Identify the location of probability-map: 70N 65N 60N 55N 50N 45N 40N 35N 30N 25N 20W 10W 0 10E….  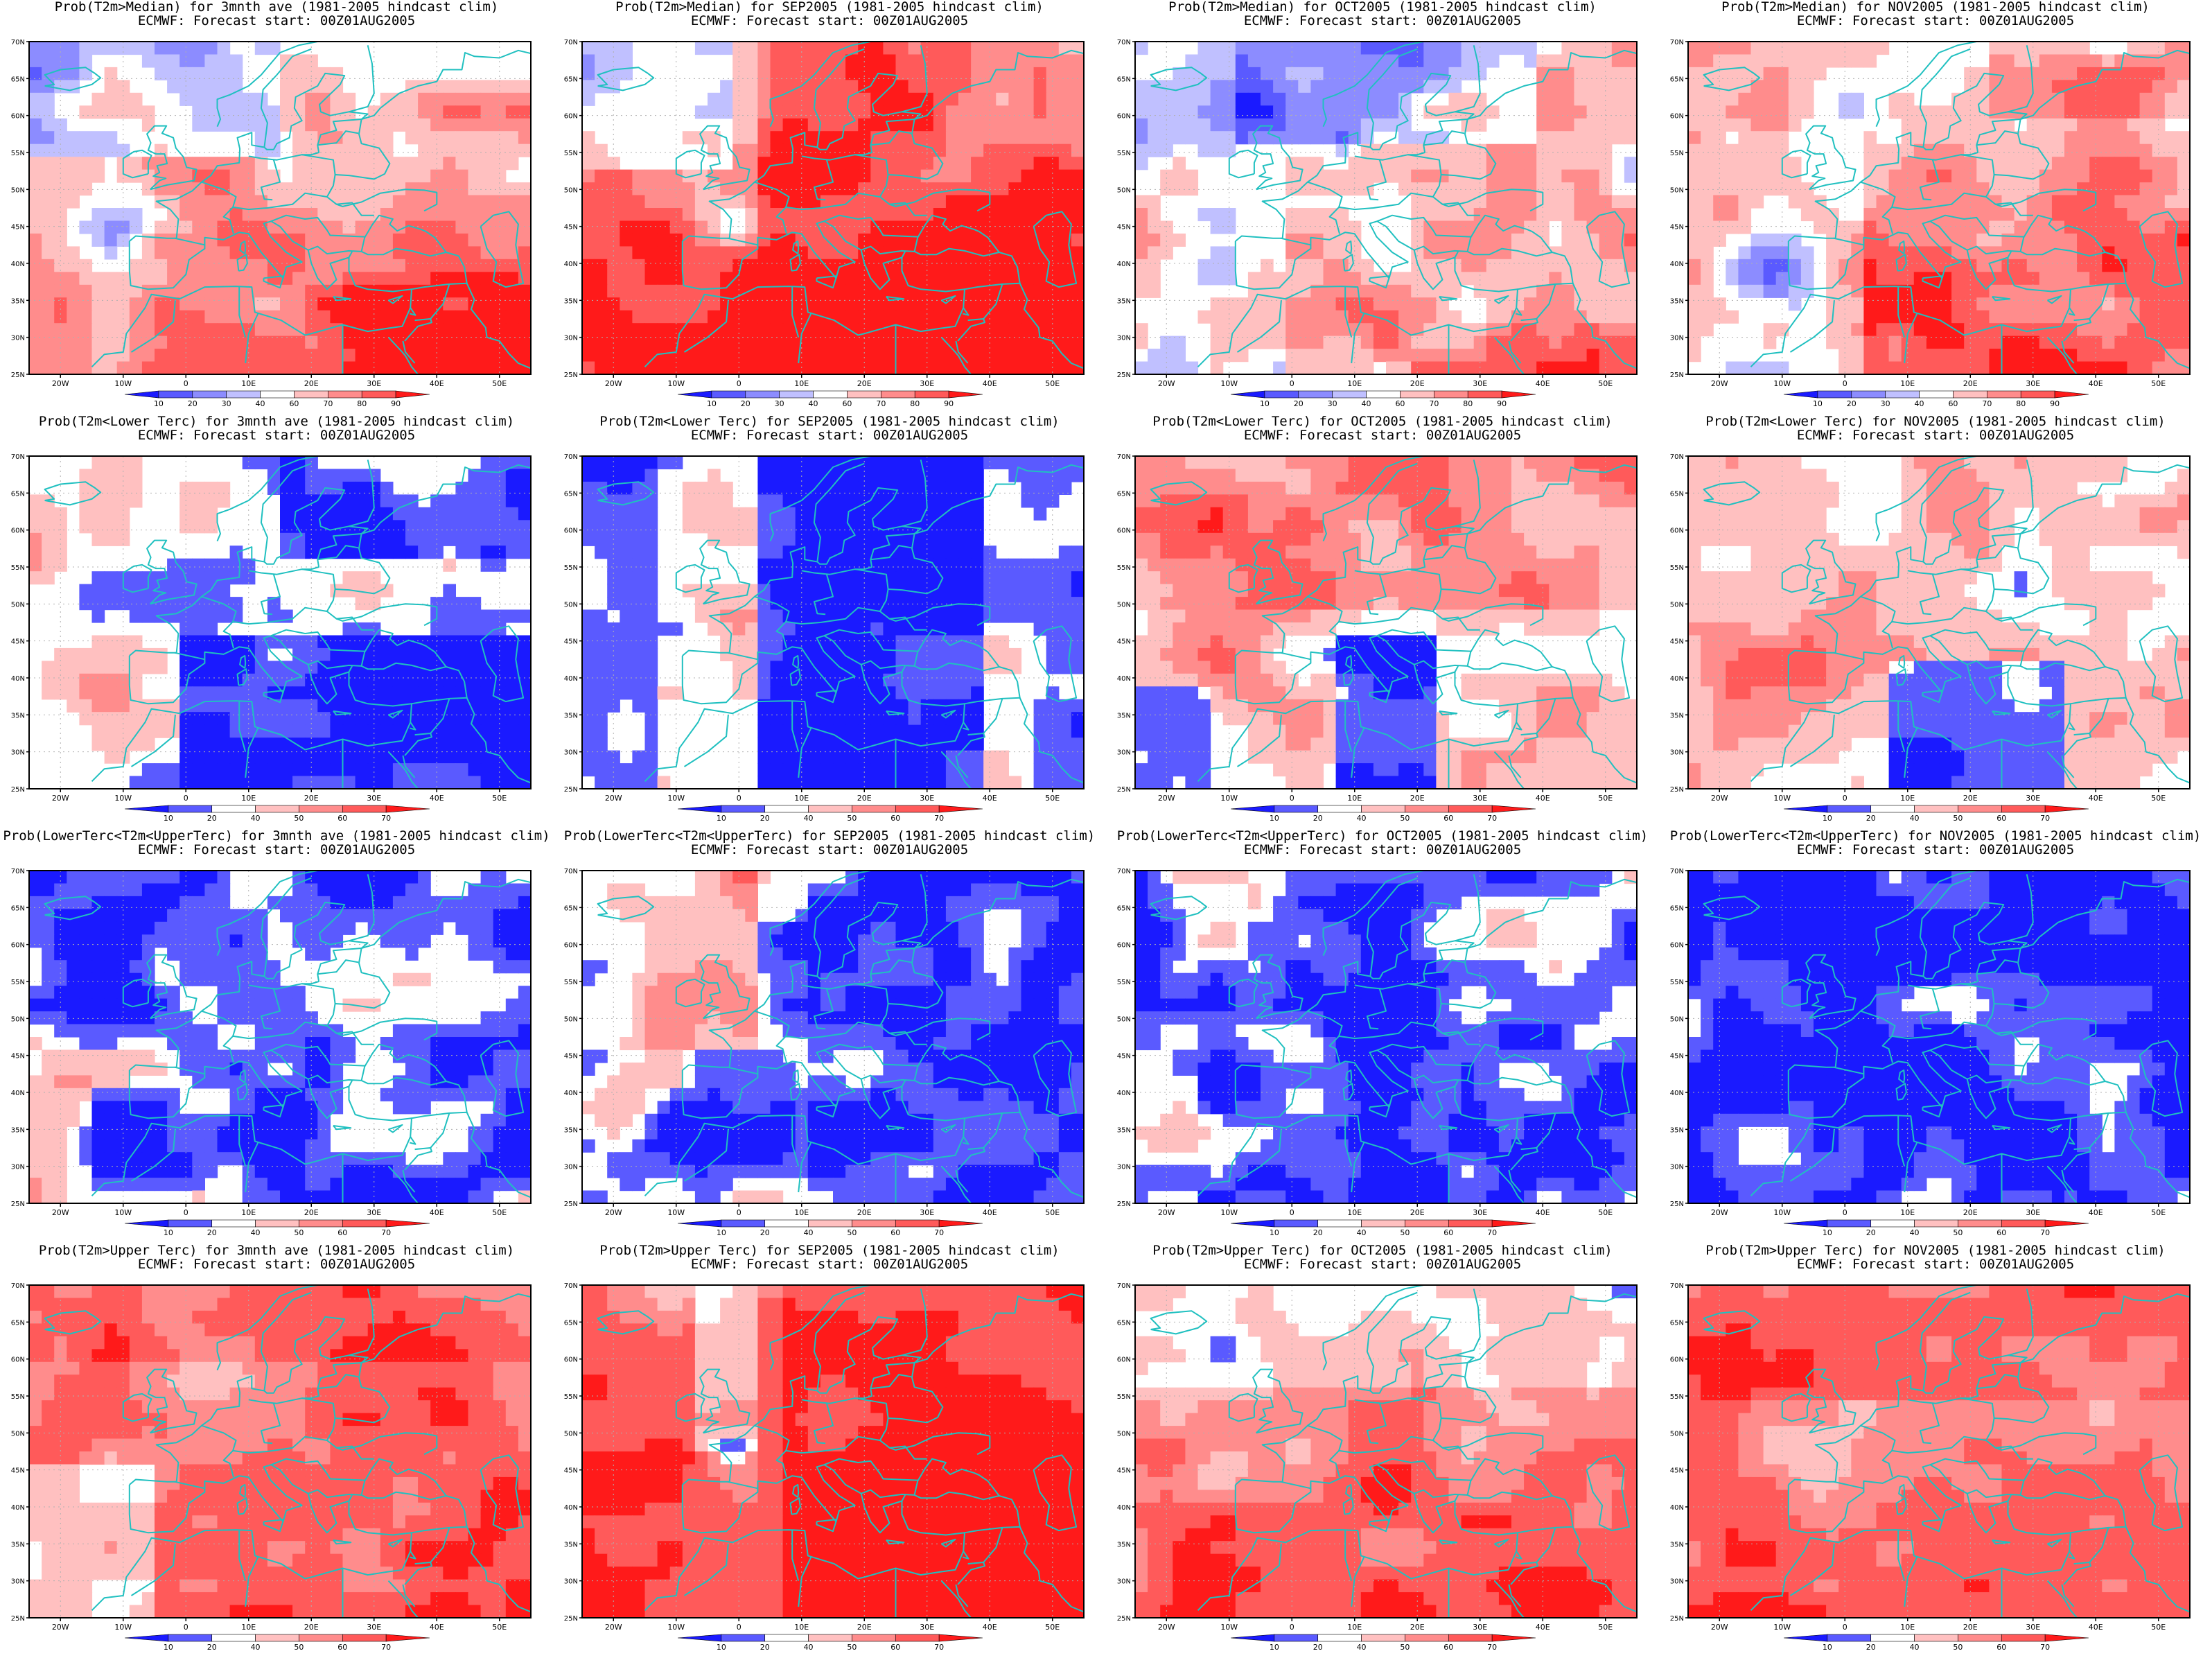
(1377, 224).